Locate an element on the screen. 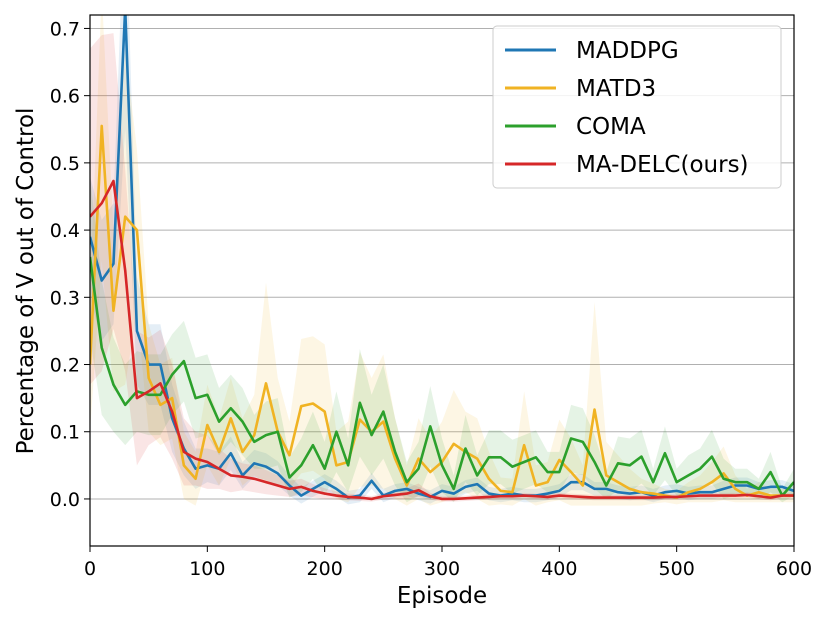 This screenshot has height=627, width=830. x-tick-label: 600 is located at coordinates (794, 569).